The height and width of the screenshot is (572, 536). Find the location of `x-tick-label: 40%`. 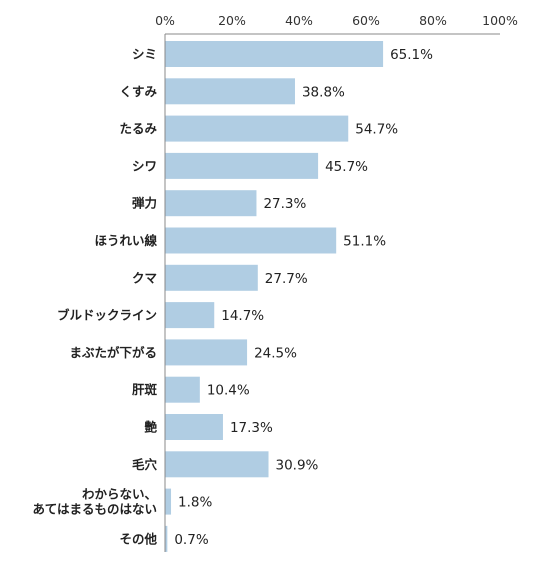

x-tick-label: 40% is located at coordinates (299, 20).